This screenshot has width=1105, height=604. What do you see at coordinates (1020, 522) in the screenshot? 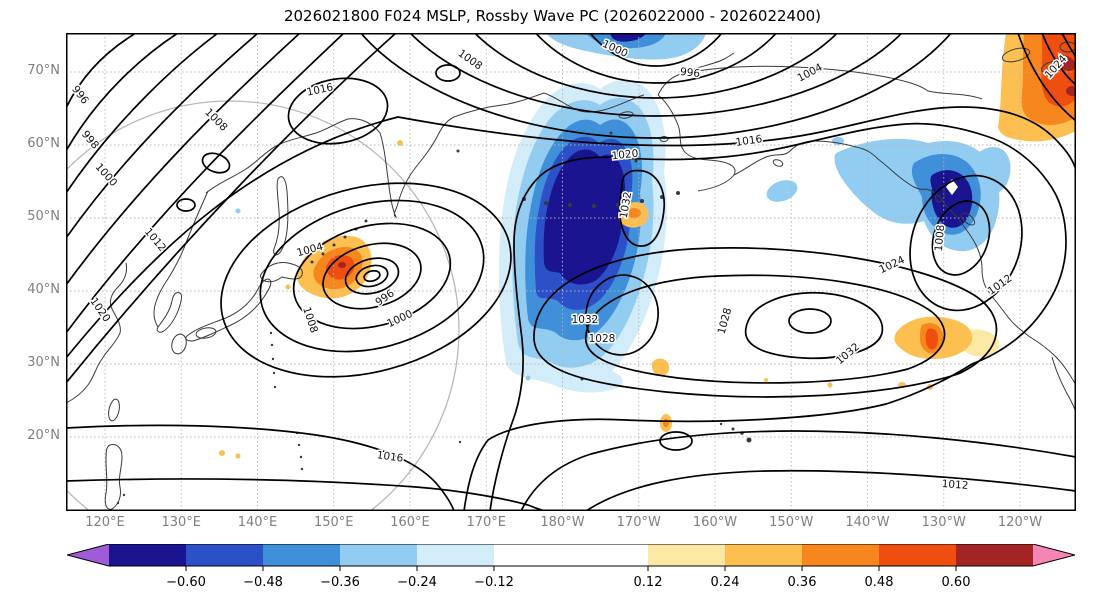
I see `x-tick-label: 120°W` at bounding box center [1020, 522].